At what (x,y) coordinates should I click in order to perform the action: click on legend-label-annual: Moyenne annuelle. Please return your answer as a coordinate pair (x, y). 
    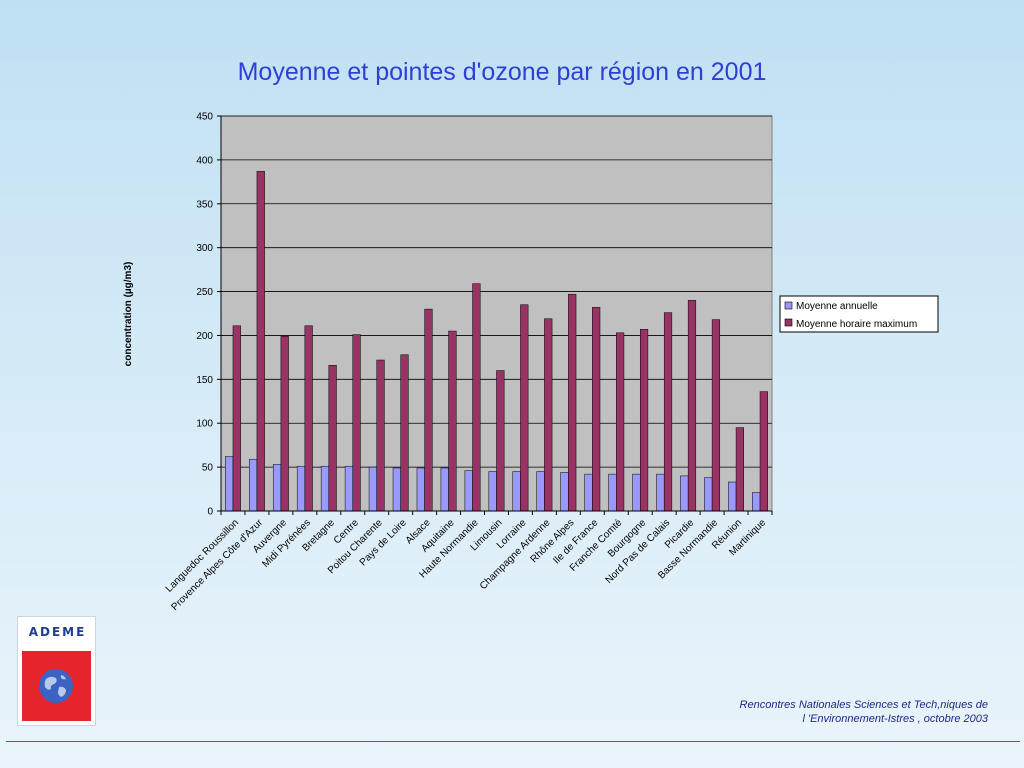
    Looking at the image, I should click on (837, 306).